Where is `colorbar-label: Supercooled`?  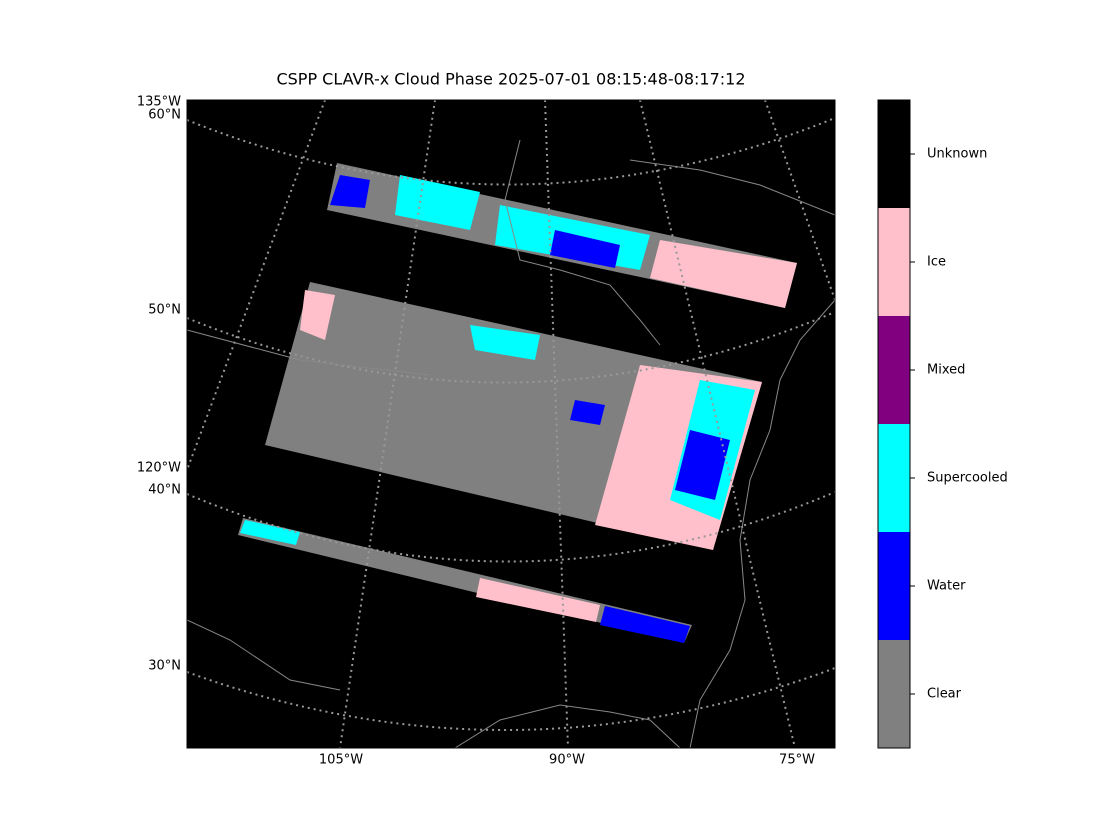 colorbar-label: Supercooled is located at coordinates (967, 478).